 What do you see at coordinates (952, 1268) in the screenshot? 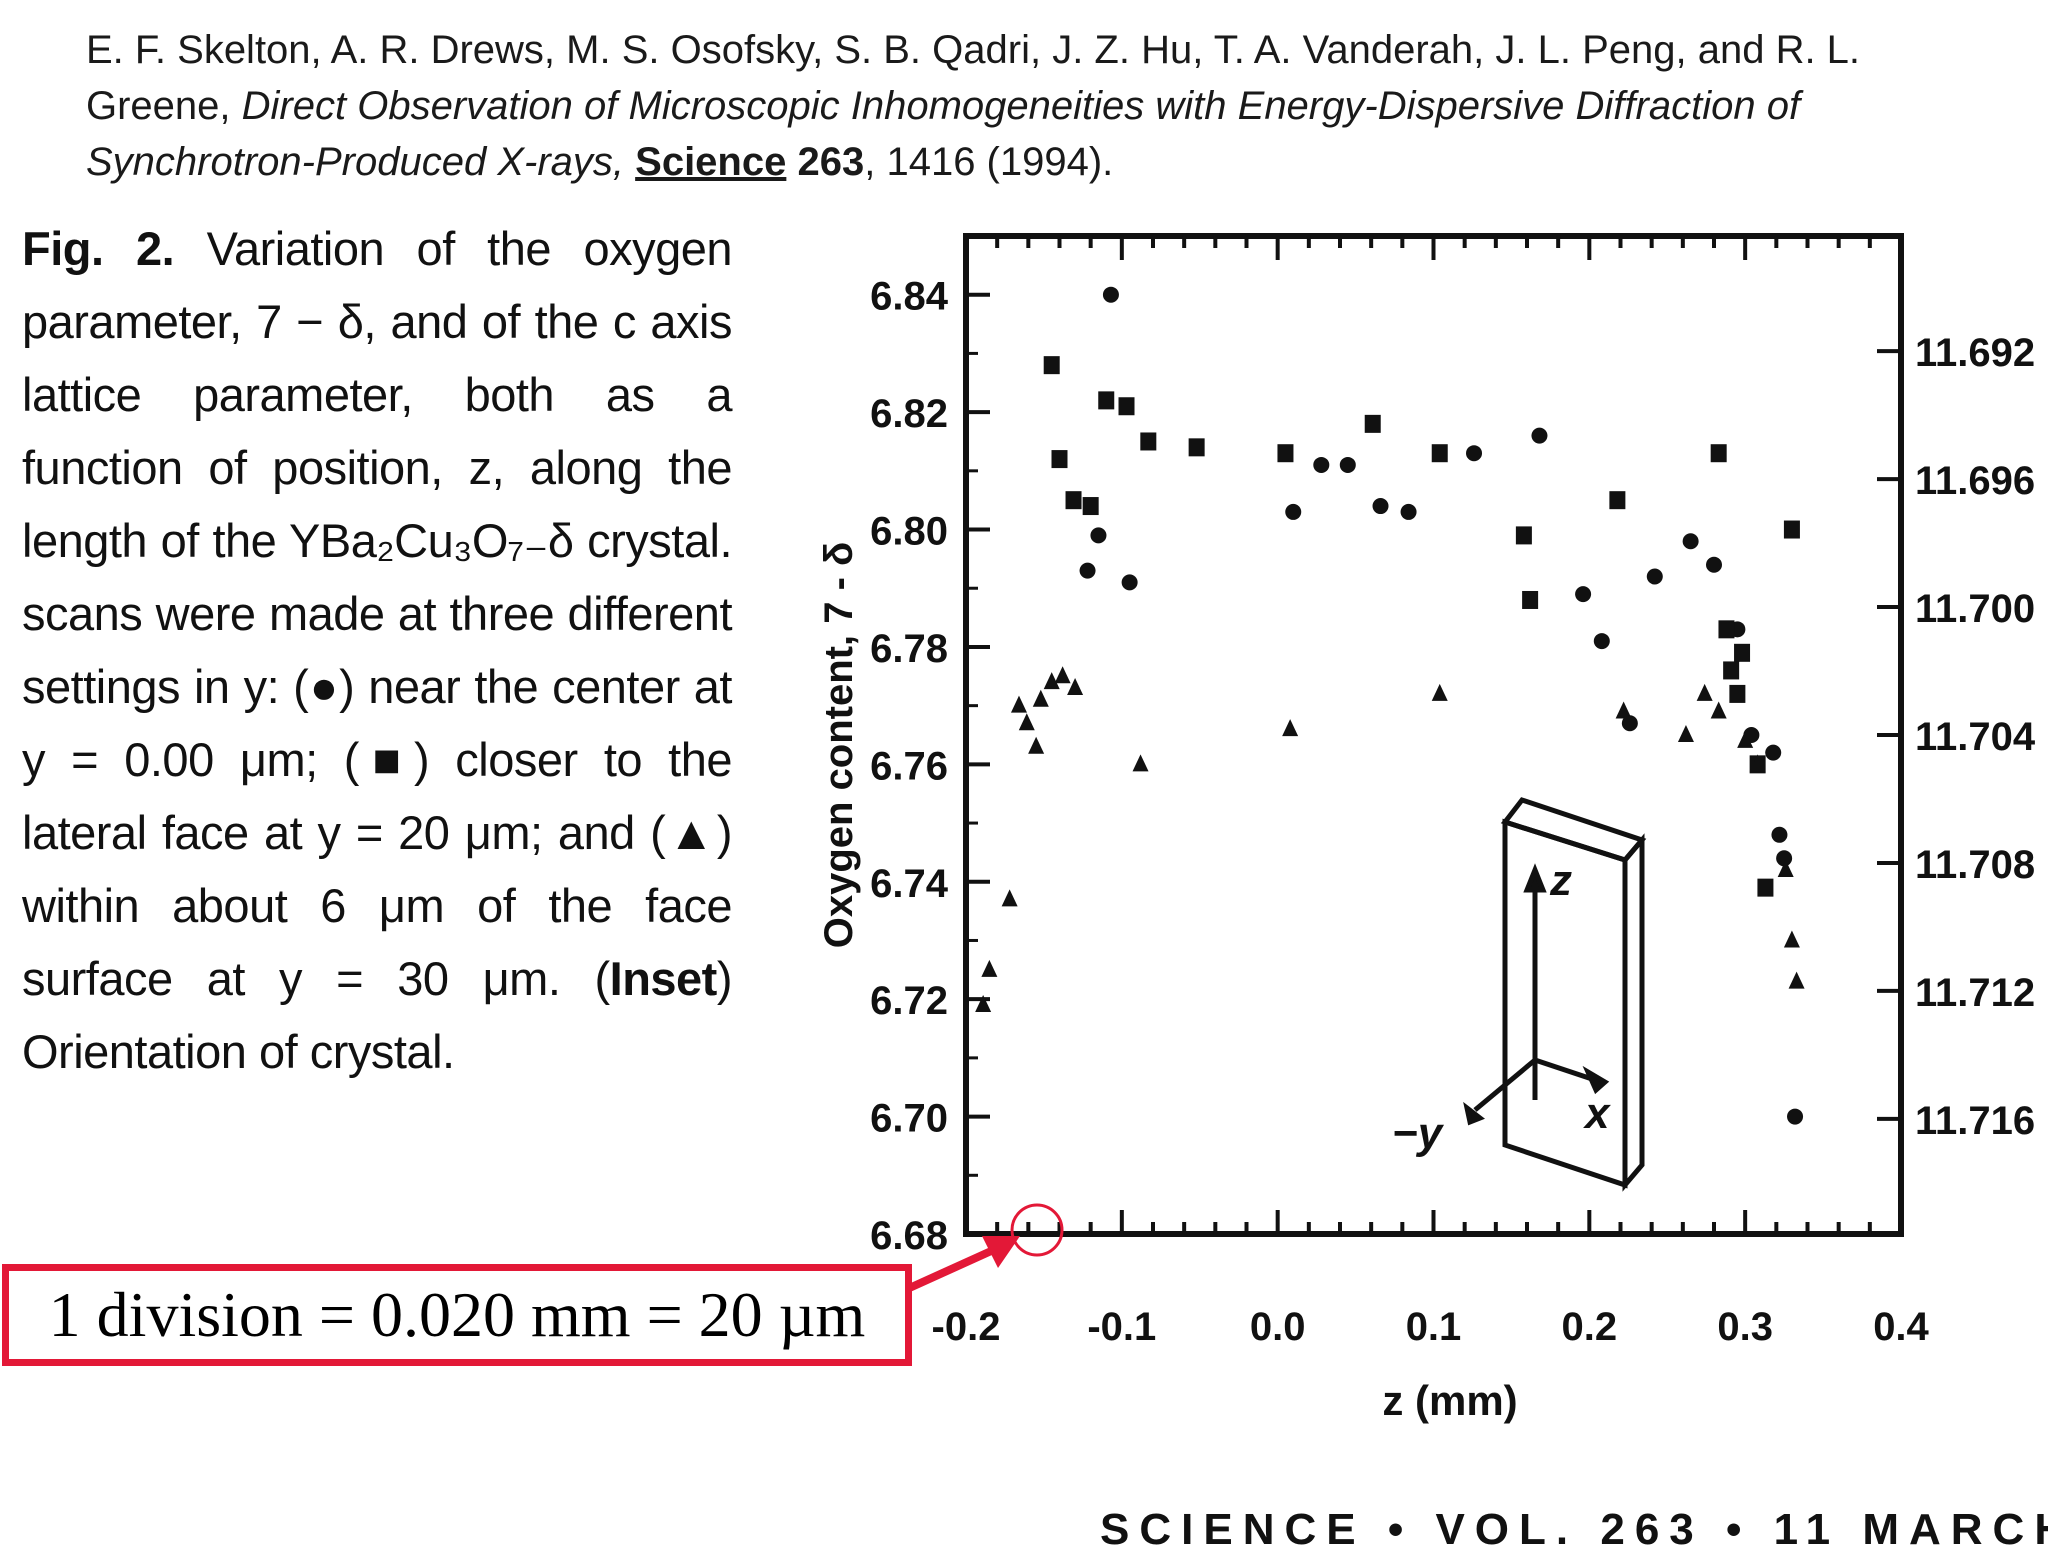
I see `scale-arrow-line` at bounding box center [952, 1268].